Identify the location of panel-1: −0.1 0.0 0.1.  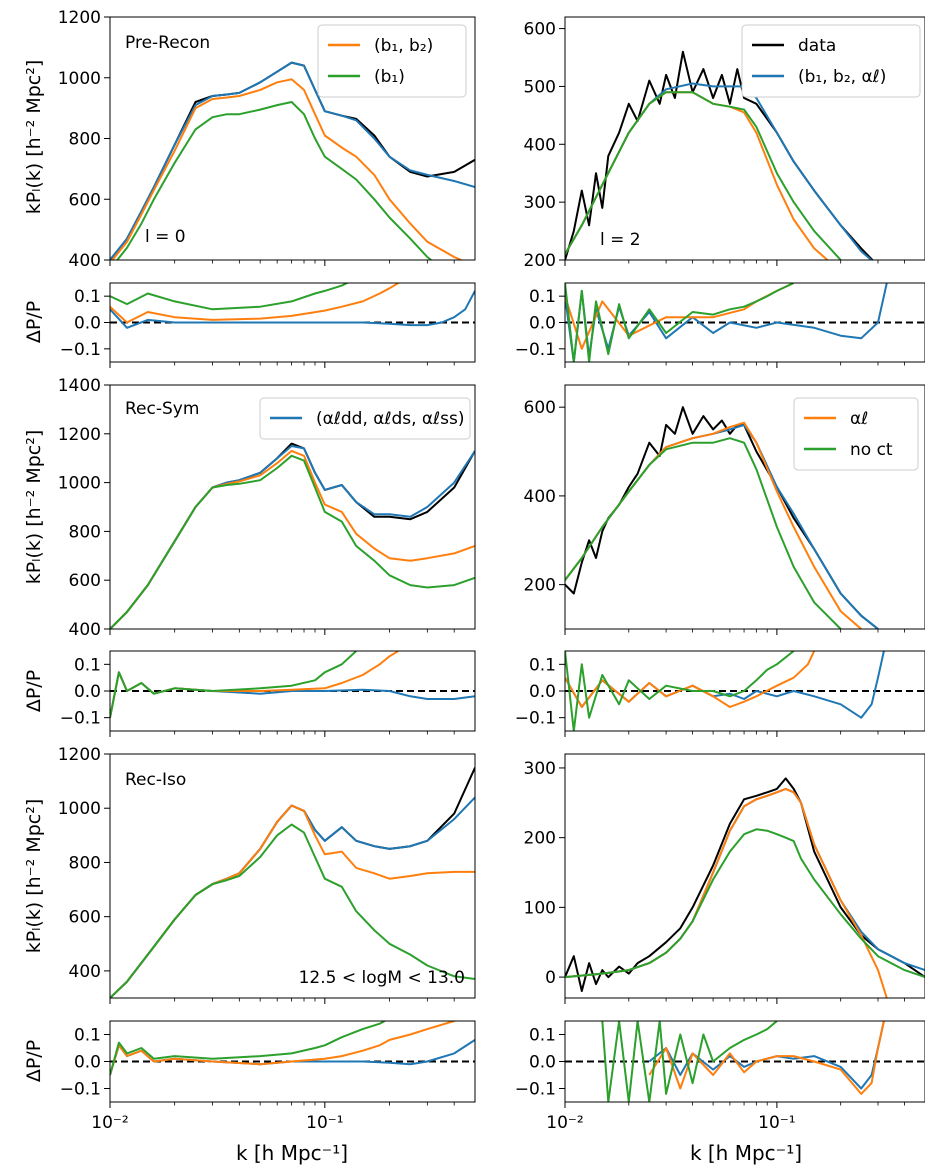
(268, 325).